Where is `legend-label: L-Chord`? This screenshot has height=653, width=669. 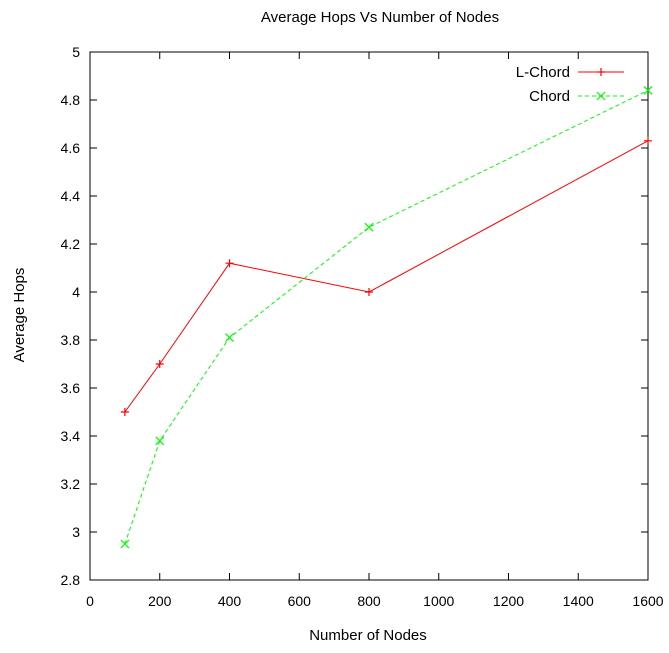
legend-label: L-Chord is located at coordinates (543, 72).